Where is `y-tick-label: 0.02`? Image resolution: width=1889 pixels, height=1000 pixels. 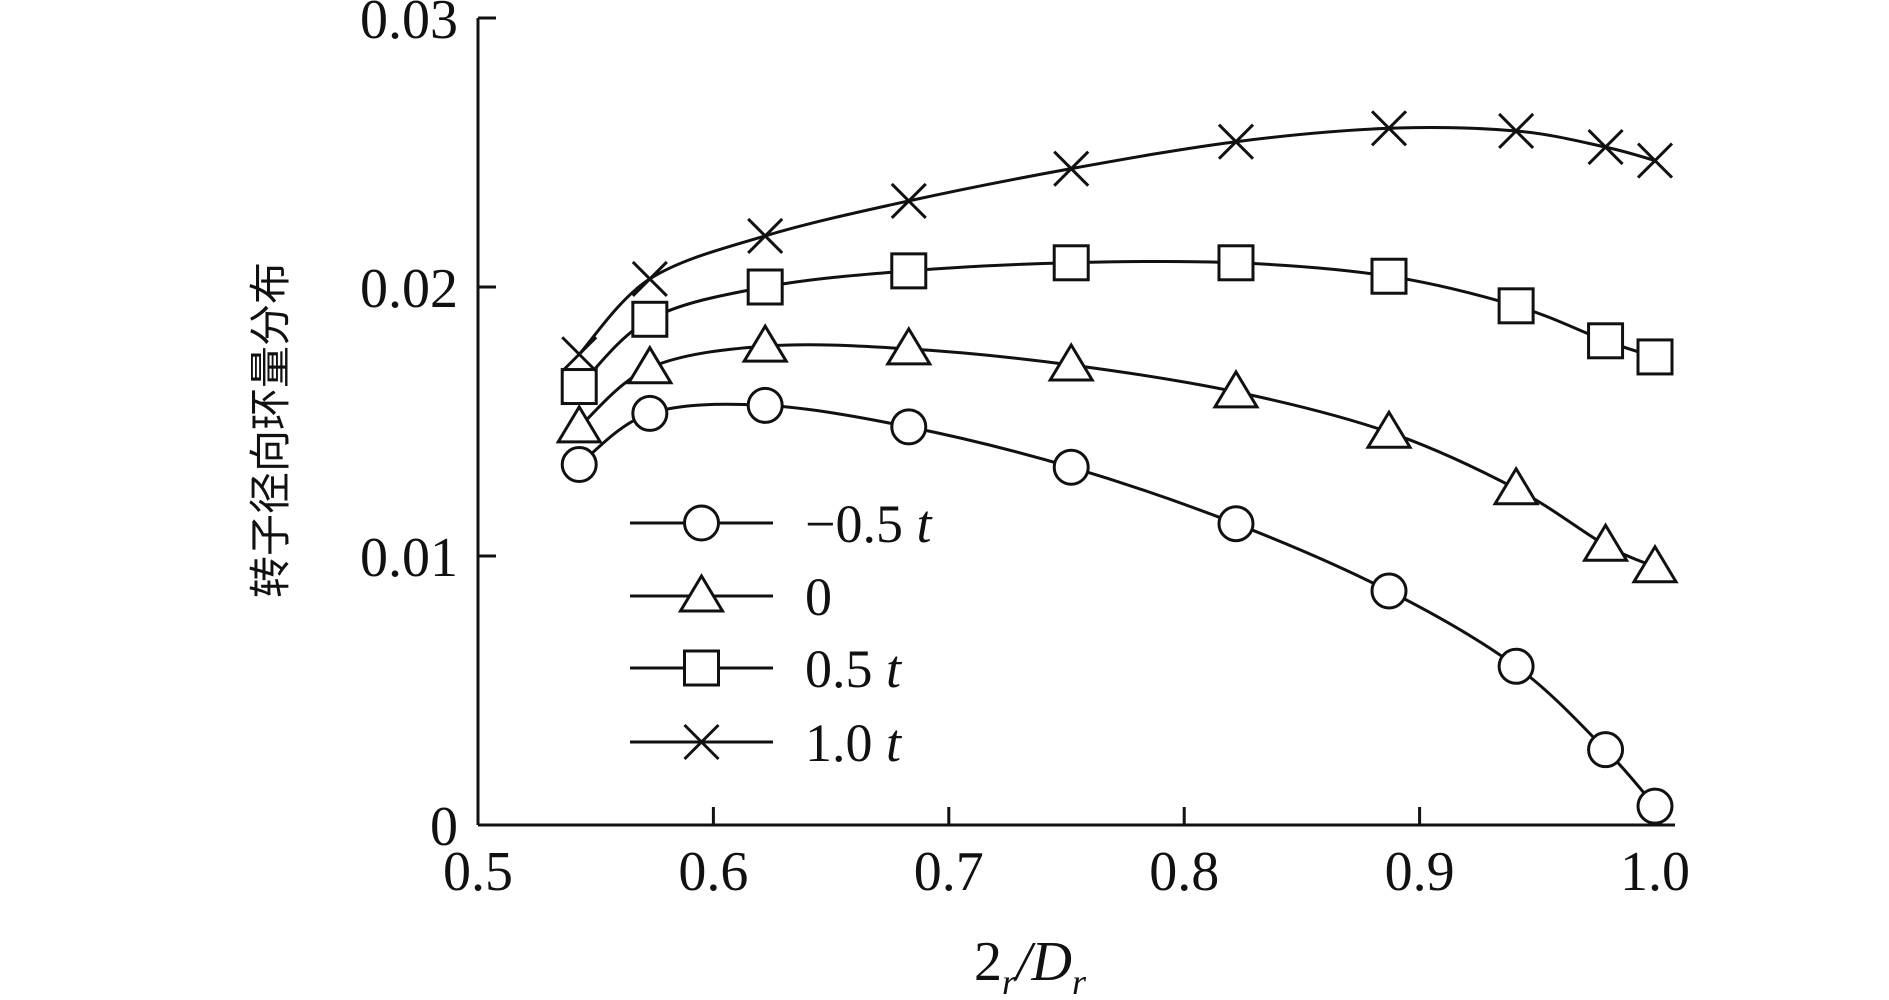 y-tick-label: 0.02 is located at coordinates (409, 289).